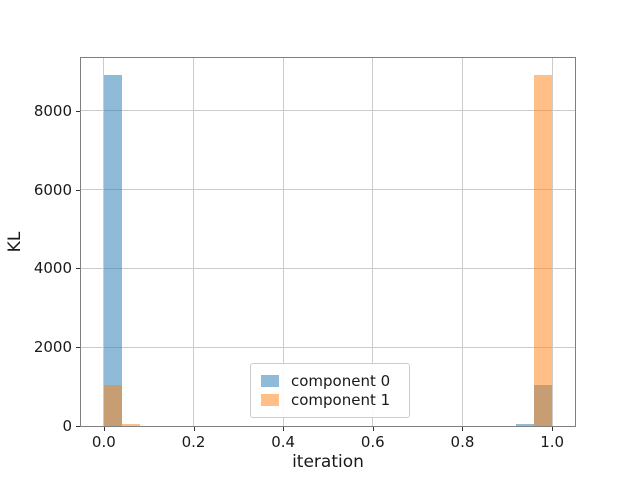 The width and height of the screenshot is (640, 480). Describe the element at coordinates (341, 380) in the screenshot. I see `legend-label: component 0` at that location.